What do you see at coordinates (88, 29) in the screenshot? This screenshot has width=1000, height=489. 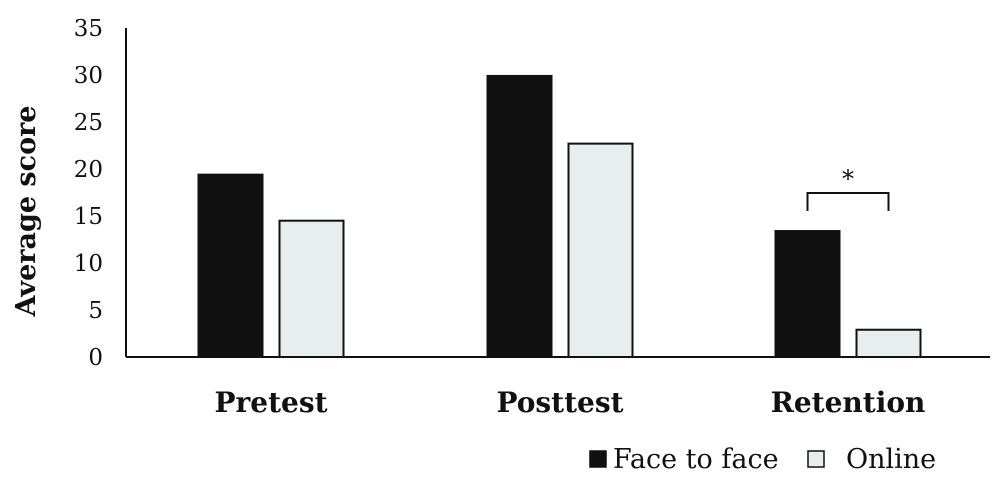 I see `y-tick-label: 35` at bounding box center [88, 29].